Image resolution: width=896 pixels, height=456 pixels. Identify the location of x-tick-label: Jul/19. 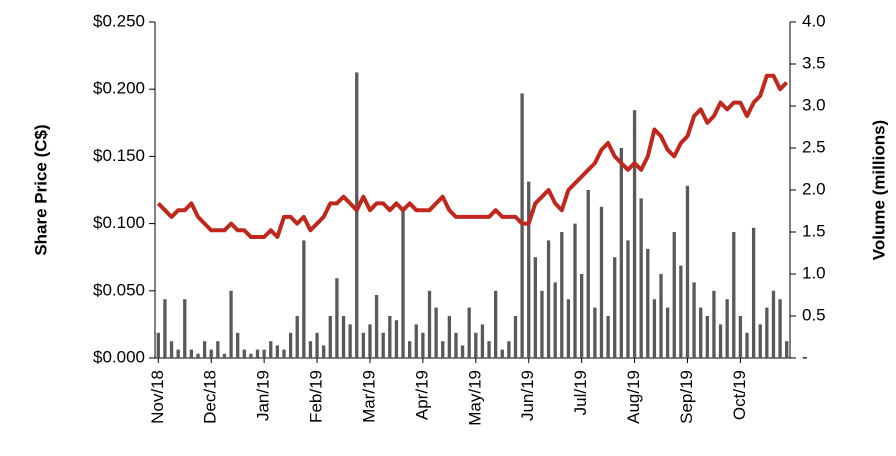
(580, 392).